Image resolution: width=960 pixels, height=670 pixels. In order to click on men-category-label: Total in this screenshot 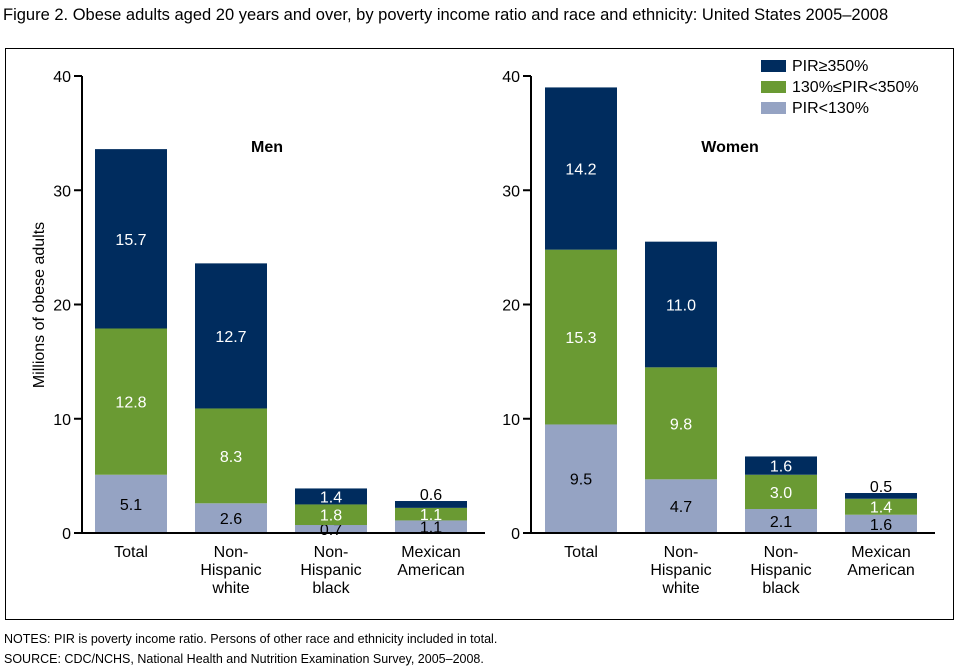, I will do `click(131, 552)`.